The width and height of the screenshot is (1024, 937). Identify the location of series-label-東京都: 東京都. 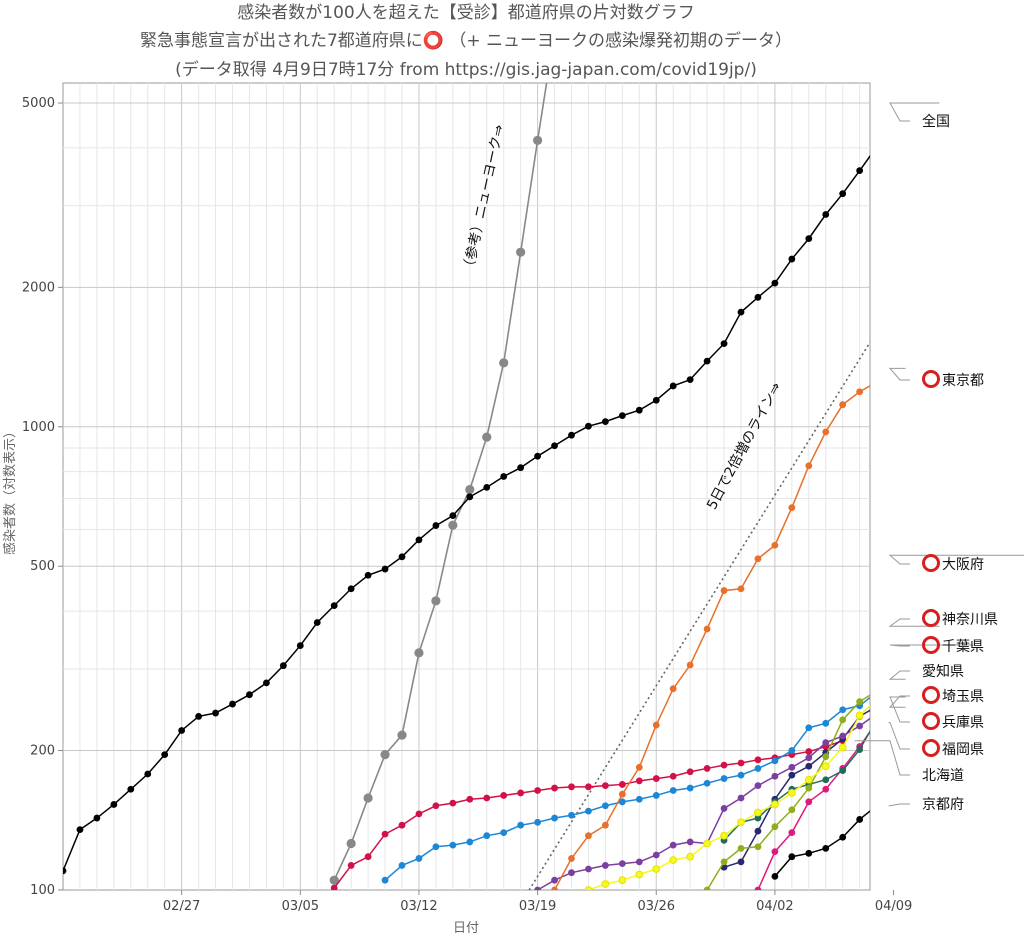
(963, 381).